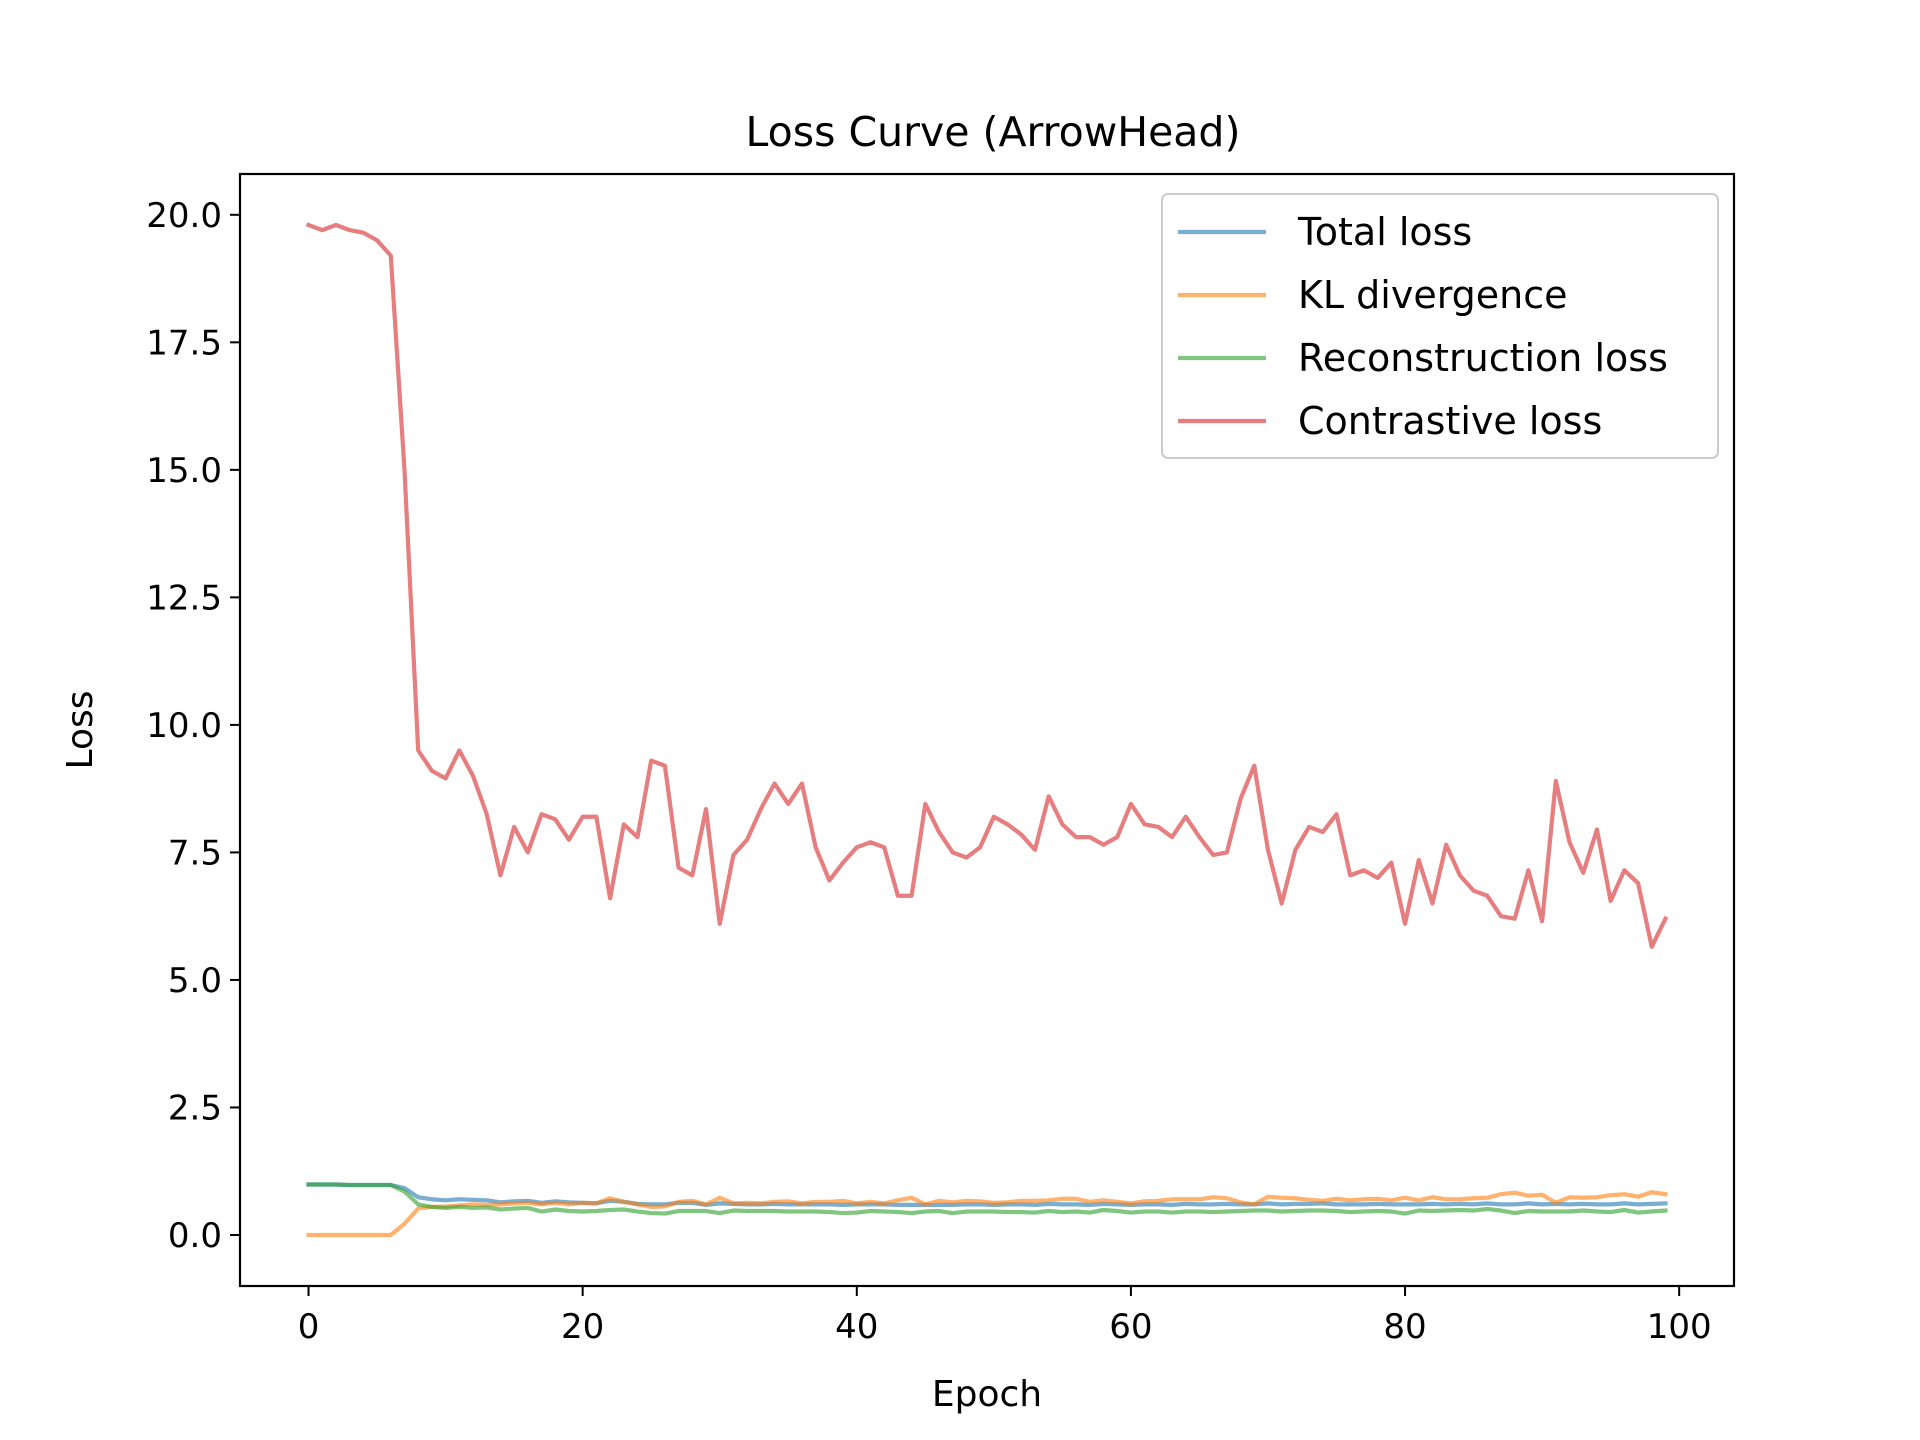 This screenshot has width=1920, height=1440. What do you see at coordinates (309, 1327) in the screenshot?
I see `x-tick-label: 0` at bounding box center [309, 1327].